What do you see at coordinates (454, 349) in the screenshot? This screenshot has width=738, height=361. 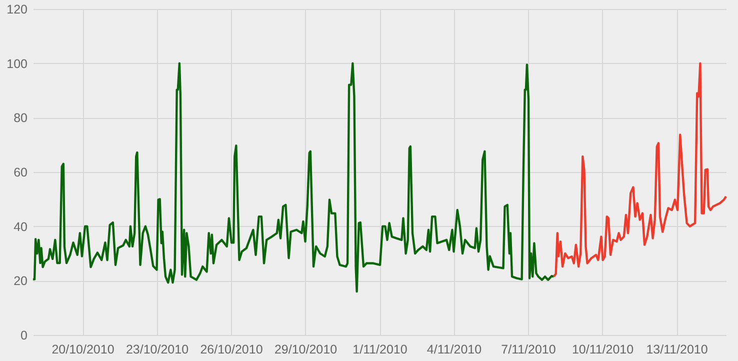 I see `x-tick-label: 4/11/2010` at bounding box center [454, 349].